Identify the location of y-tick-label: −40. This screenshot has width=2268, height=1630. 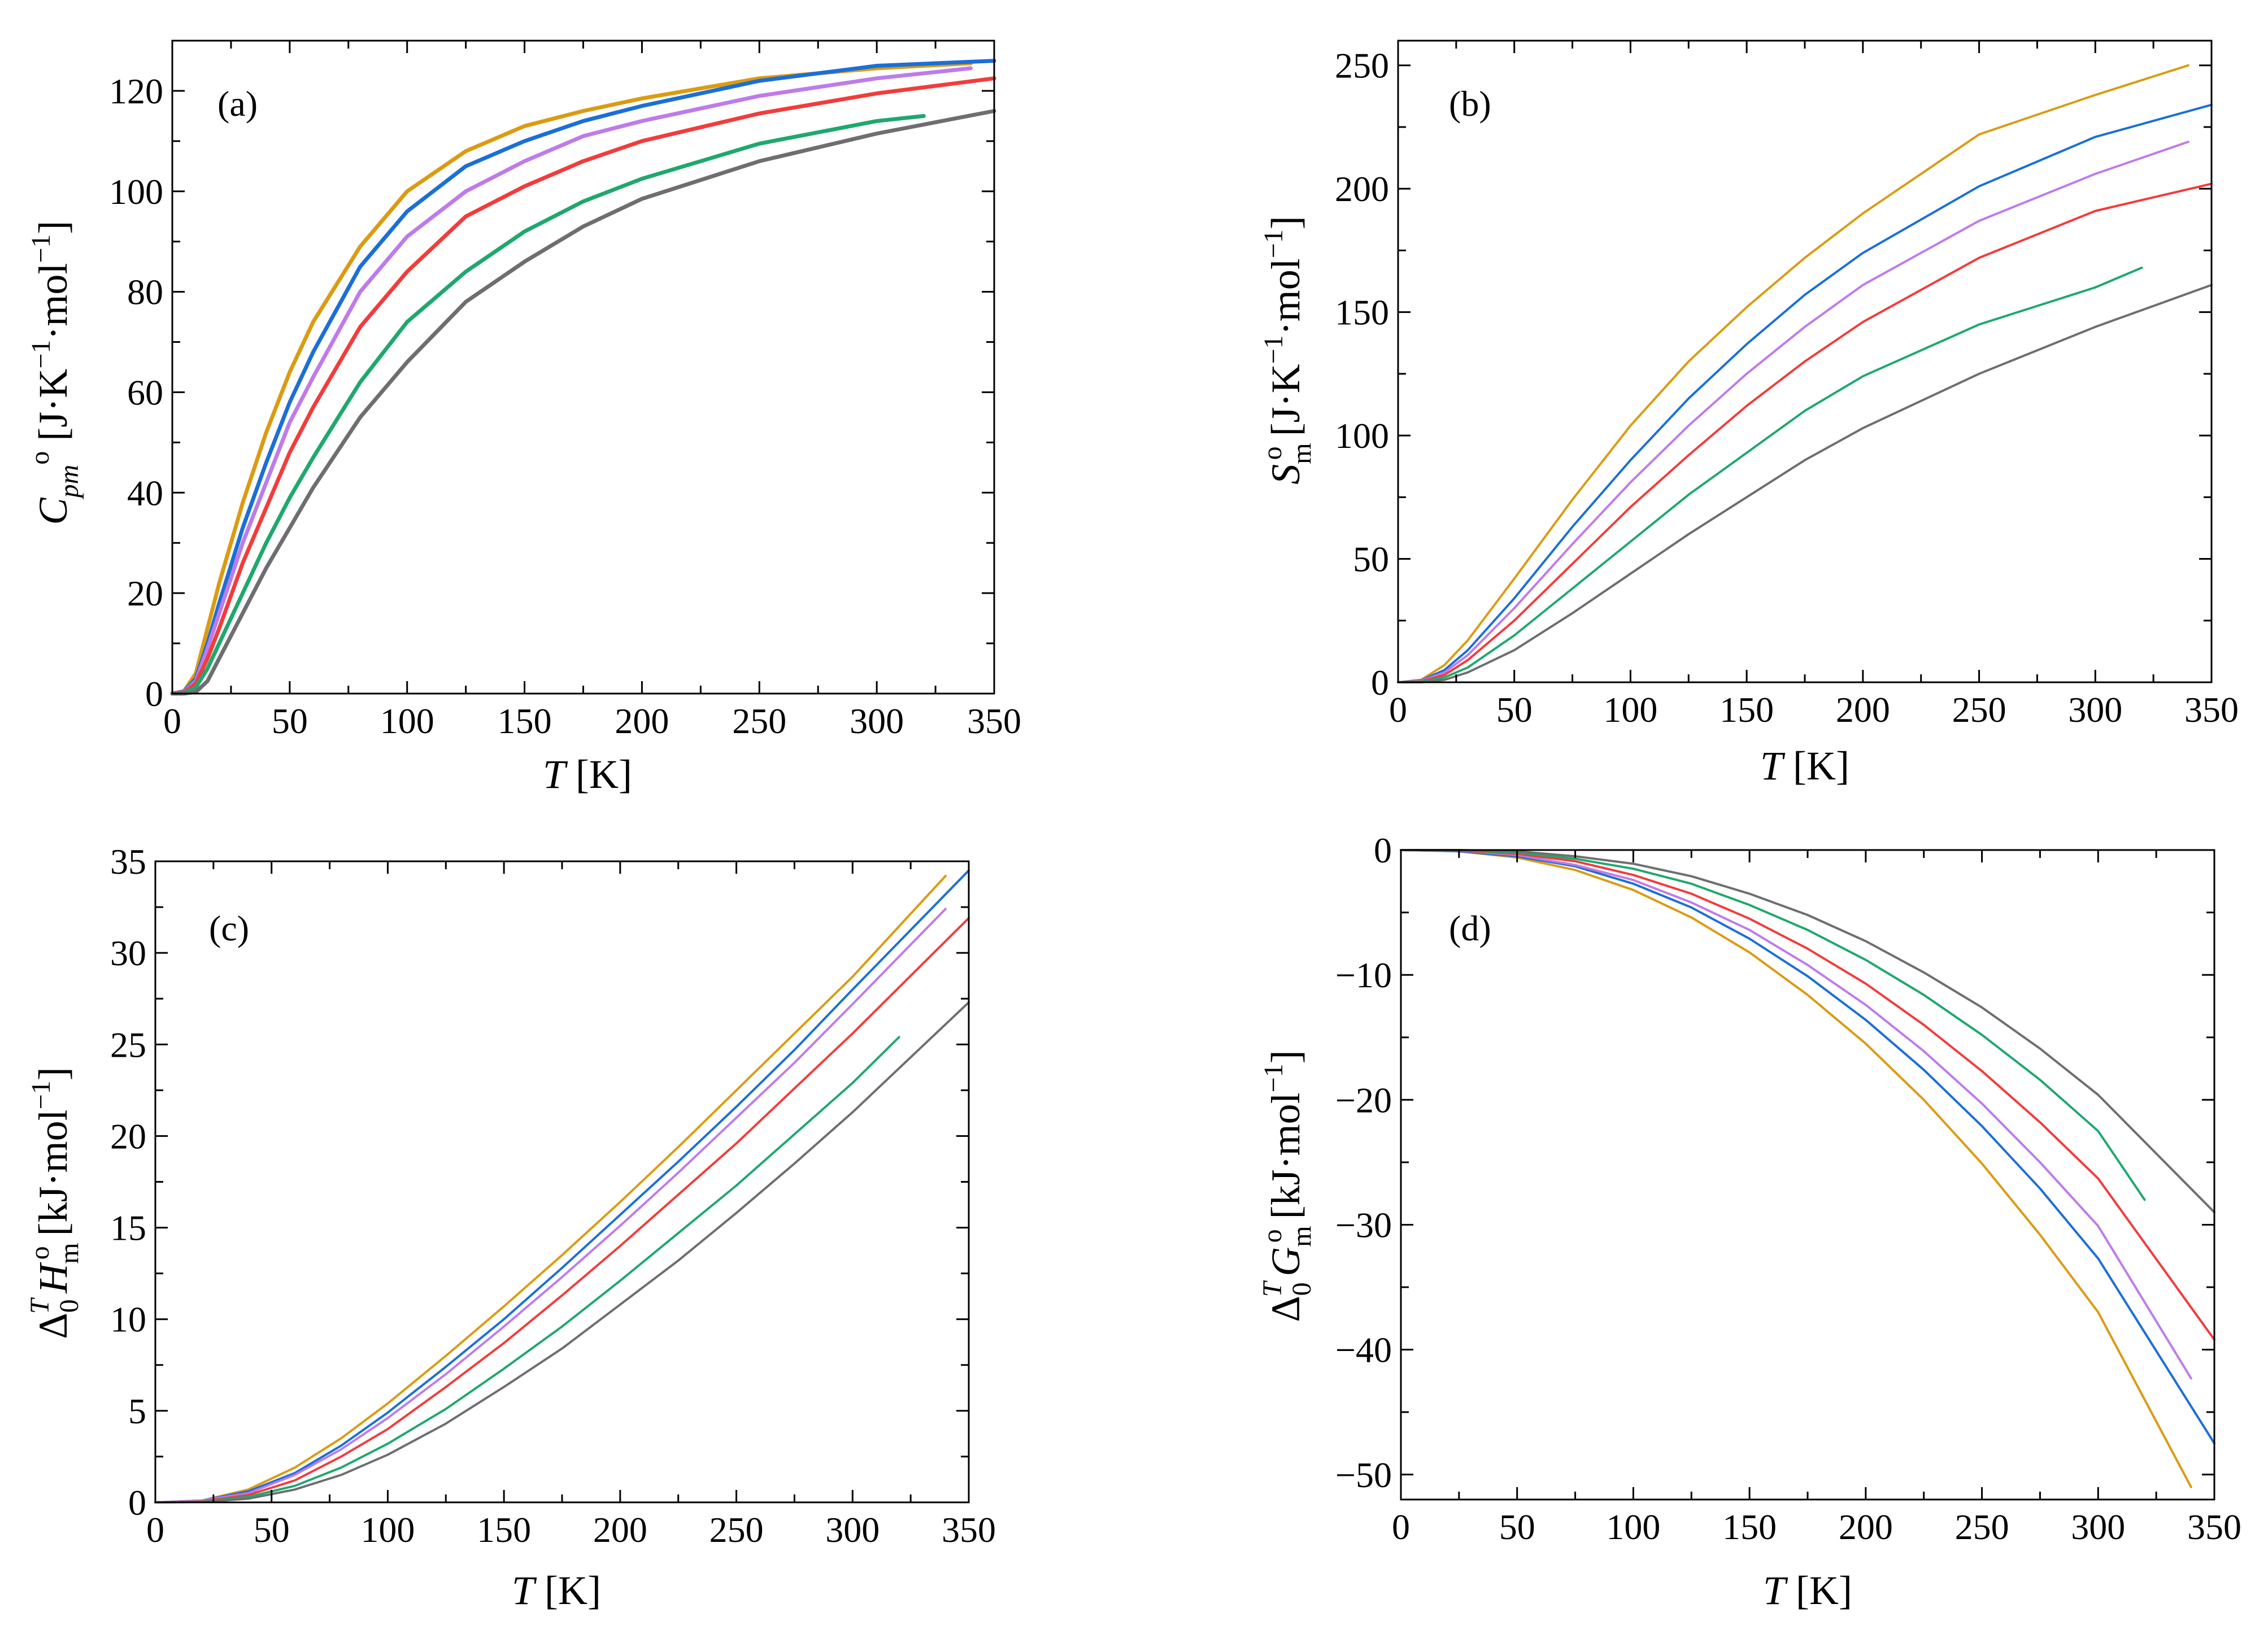
(1363, 1350).